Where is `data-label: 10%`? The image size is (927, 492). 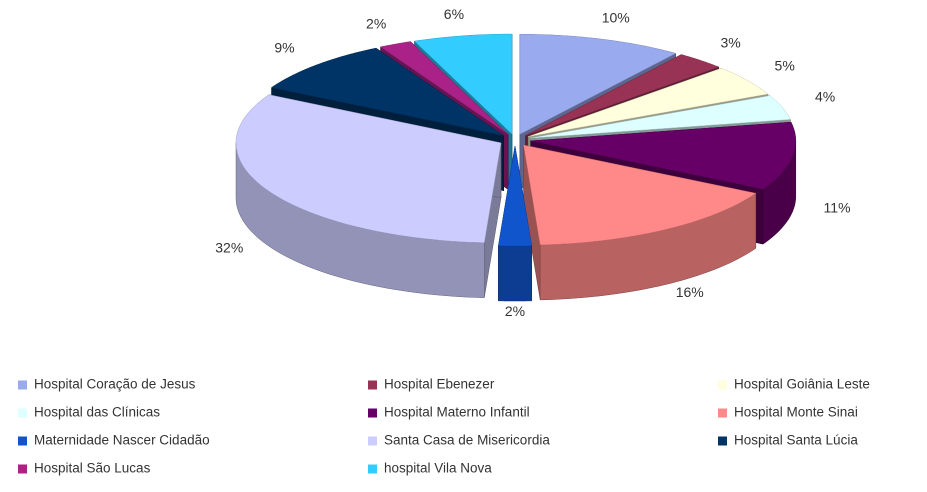 data-label: 10% is located at coordinates (616, 18).